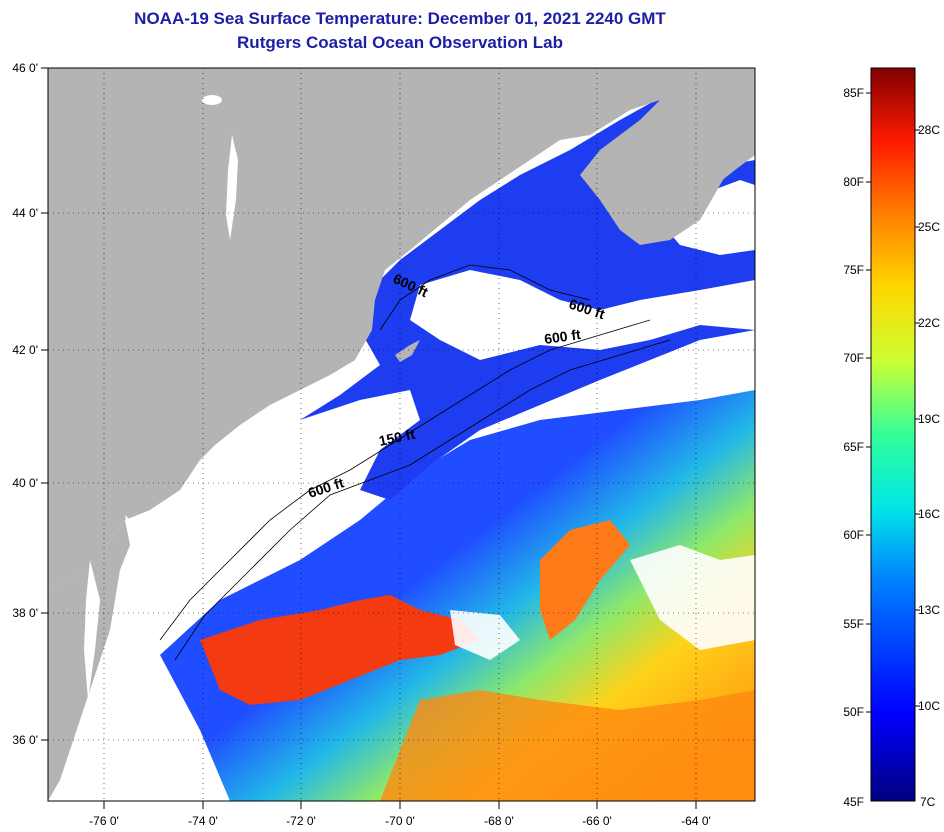 The height and width of the screenshot is (832, 944). I want to click on bay-chesapeake, so click(92, 630).